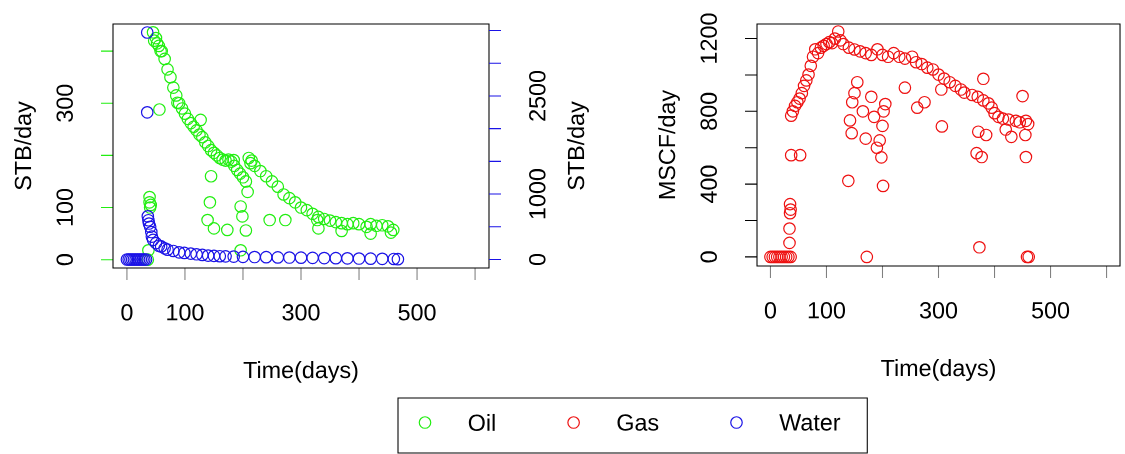  What do you see at coordinates (537, 194) in the screenshot?
I see `y2-tick-label: 1000` at bounding box center [537, 194].